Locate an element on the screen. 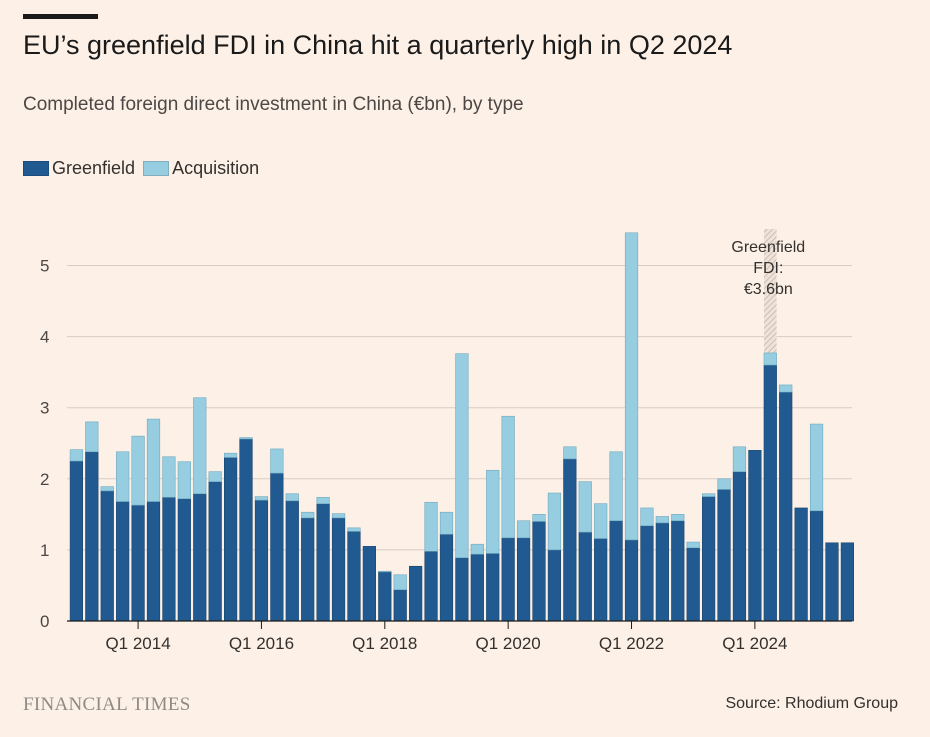 This screenshot has height=737, width=930. legend-item-greenfield: Greenfield is located at coordinates (79, 168).